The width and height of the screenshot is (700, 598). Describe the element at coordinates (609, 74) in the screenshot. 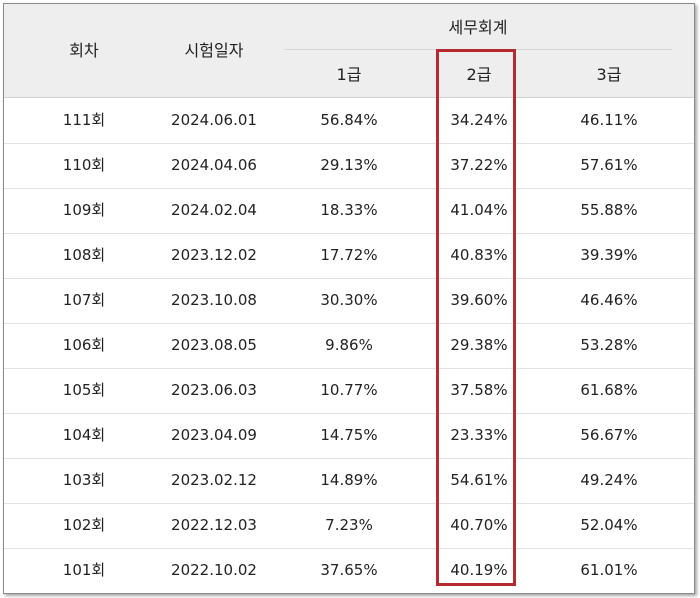

I see `header-grade3: 3급` at that location.